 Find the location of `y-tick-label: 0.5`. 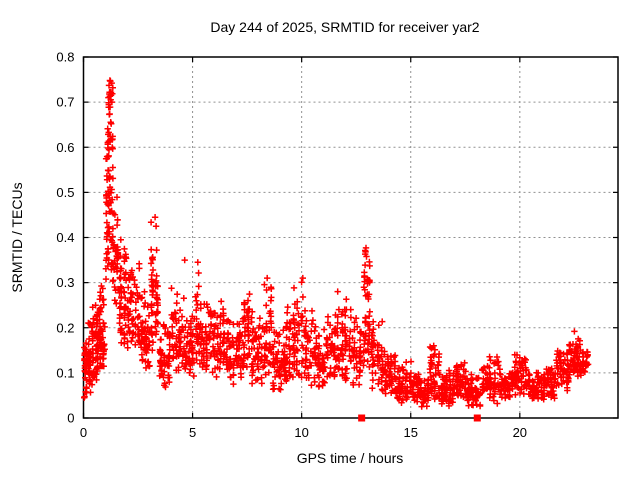

y-tick-label: 0.5 is located at coordinates (65, 192).